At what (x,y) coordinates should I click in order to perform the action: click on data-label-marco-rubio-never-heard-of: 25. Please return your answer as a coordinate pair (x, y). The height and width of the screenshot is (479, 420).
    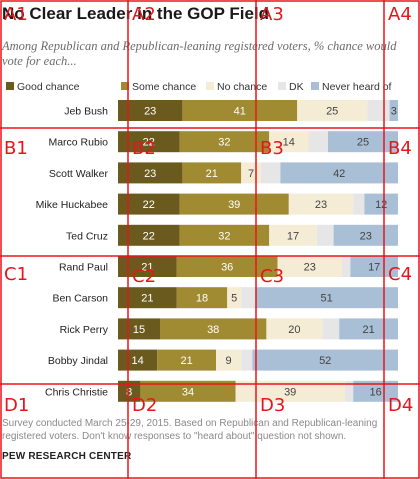
    Looking at the image, I should click on (363, 143).